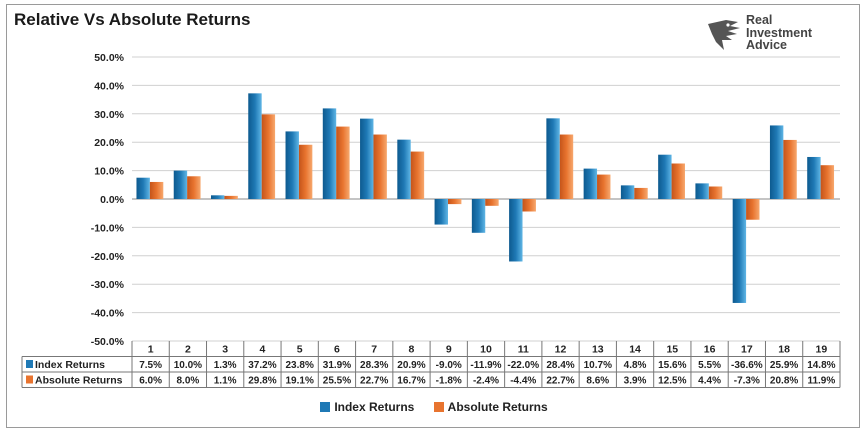 The width and height of the screenshot is (868, 434). What do you see at coordinates (709, 381) in the screenshot?
I see `data-label: 4.4%` at bounding box center [709, 381].